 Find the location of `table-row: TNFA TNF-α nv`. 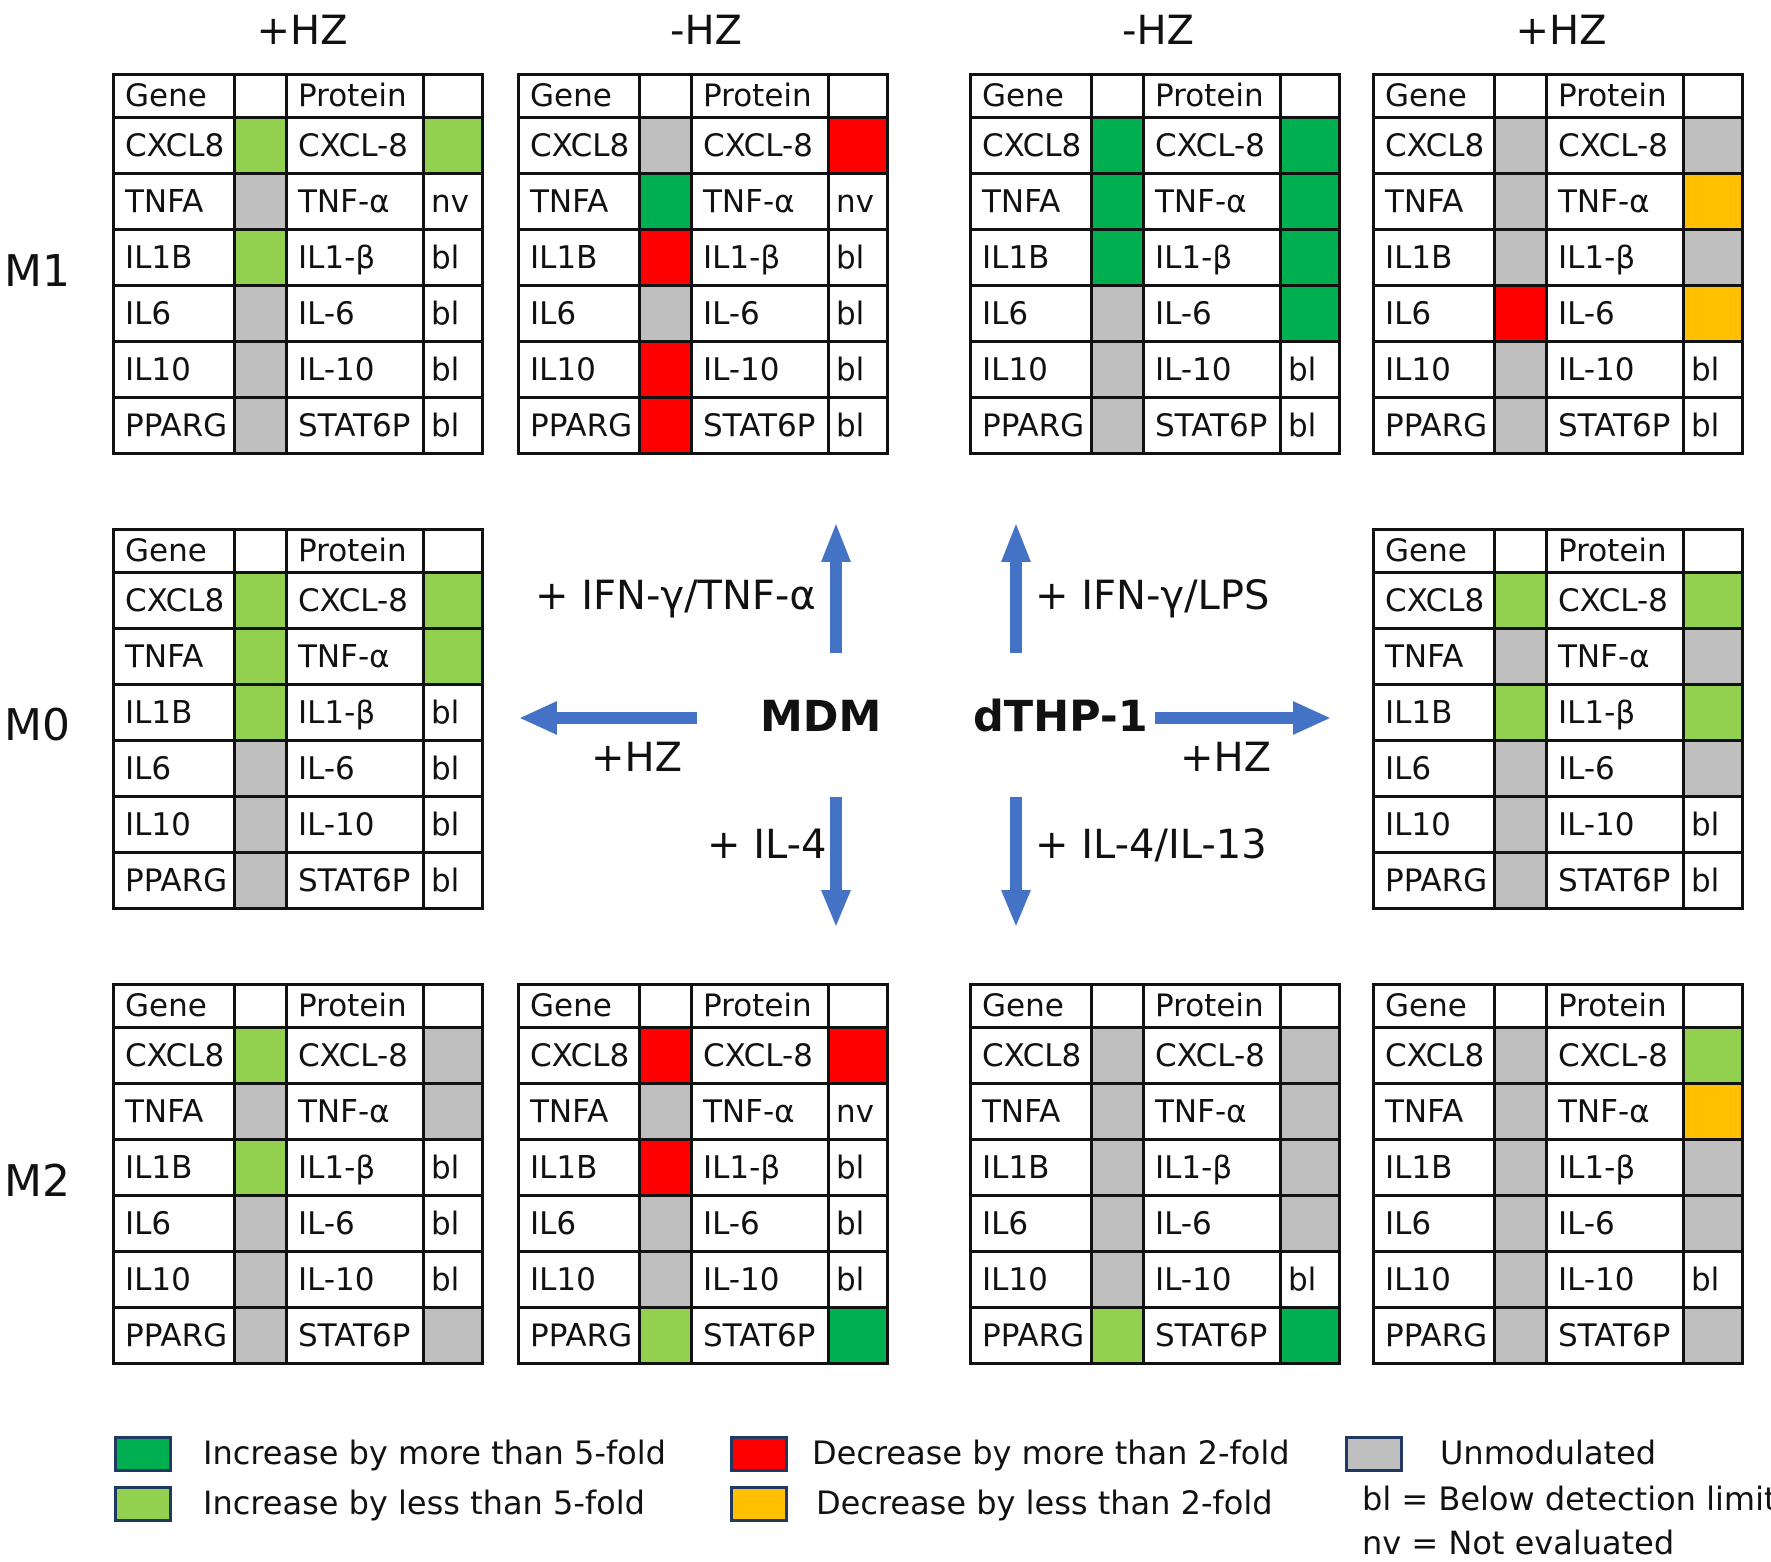

table-row: TNFA TNF-α nv is located at coordinates (703, 1111).